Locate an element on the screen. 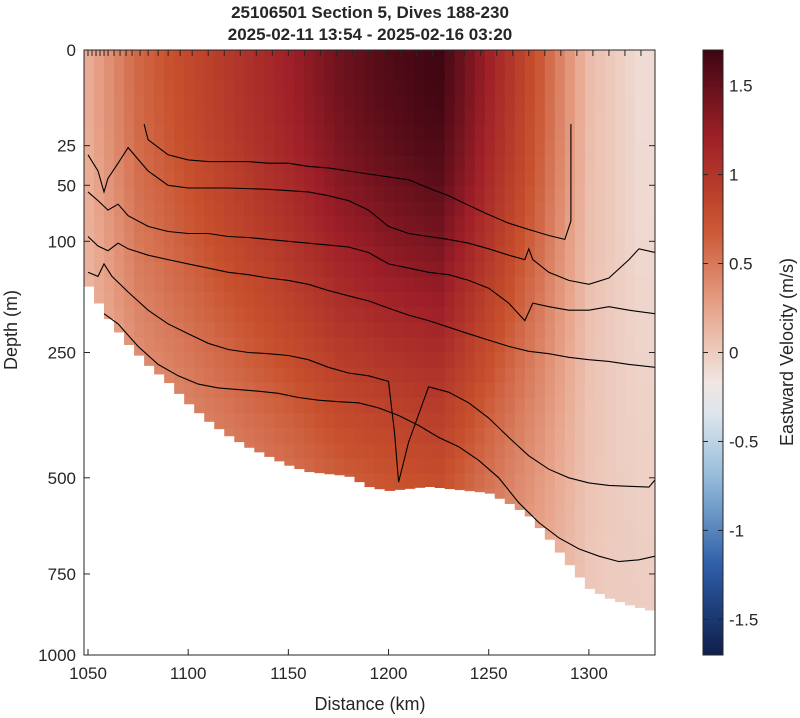 This screenshot has height=718, width=800. colorbar-ticks: 1.510.50-0.5-1-1.5 is located at coordinates (730, 353).